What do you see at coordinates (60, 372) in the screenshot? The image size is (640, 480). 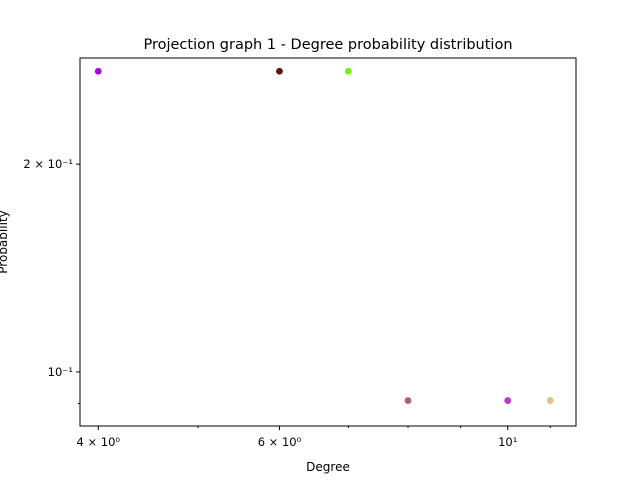 I see `y-tick-label: 10⁻¹` at bounding box center [60, 372].